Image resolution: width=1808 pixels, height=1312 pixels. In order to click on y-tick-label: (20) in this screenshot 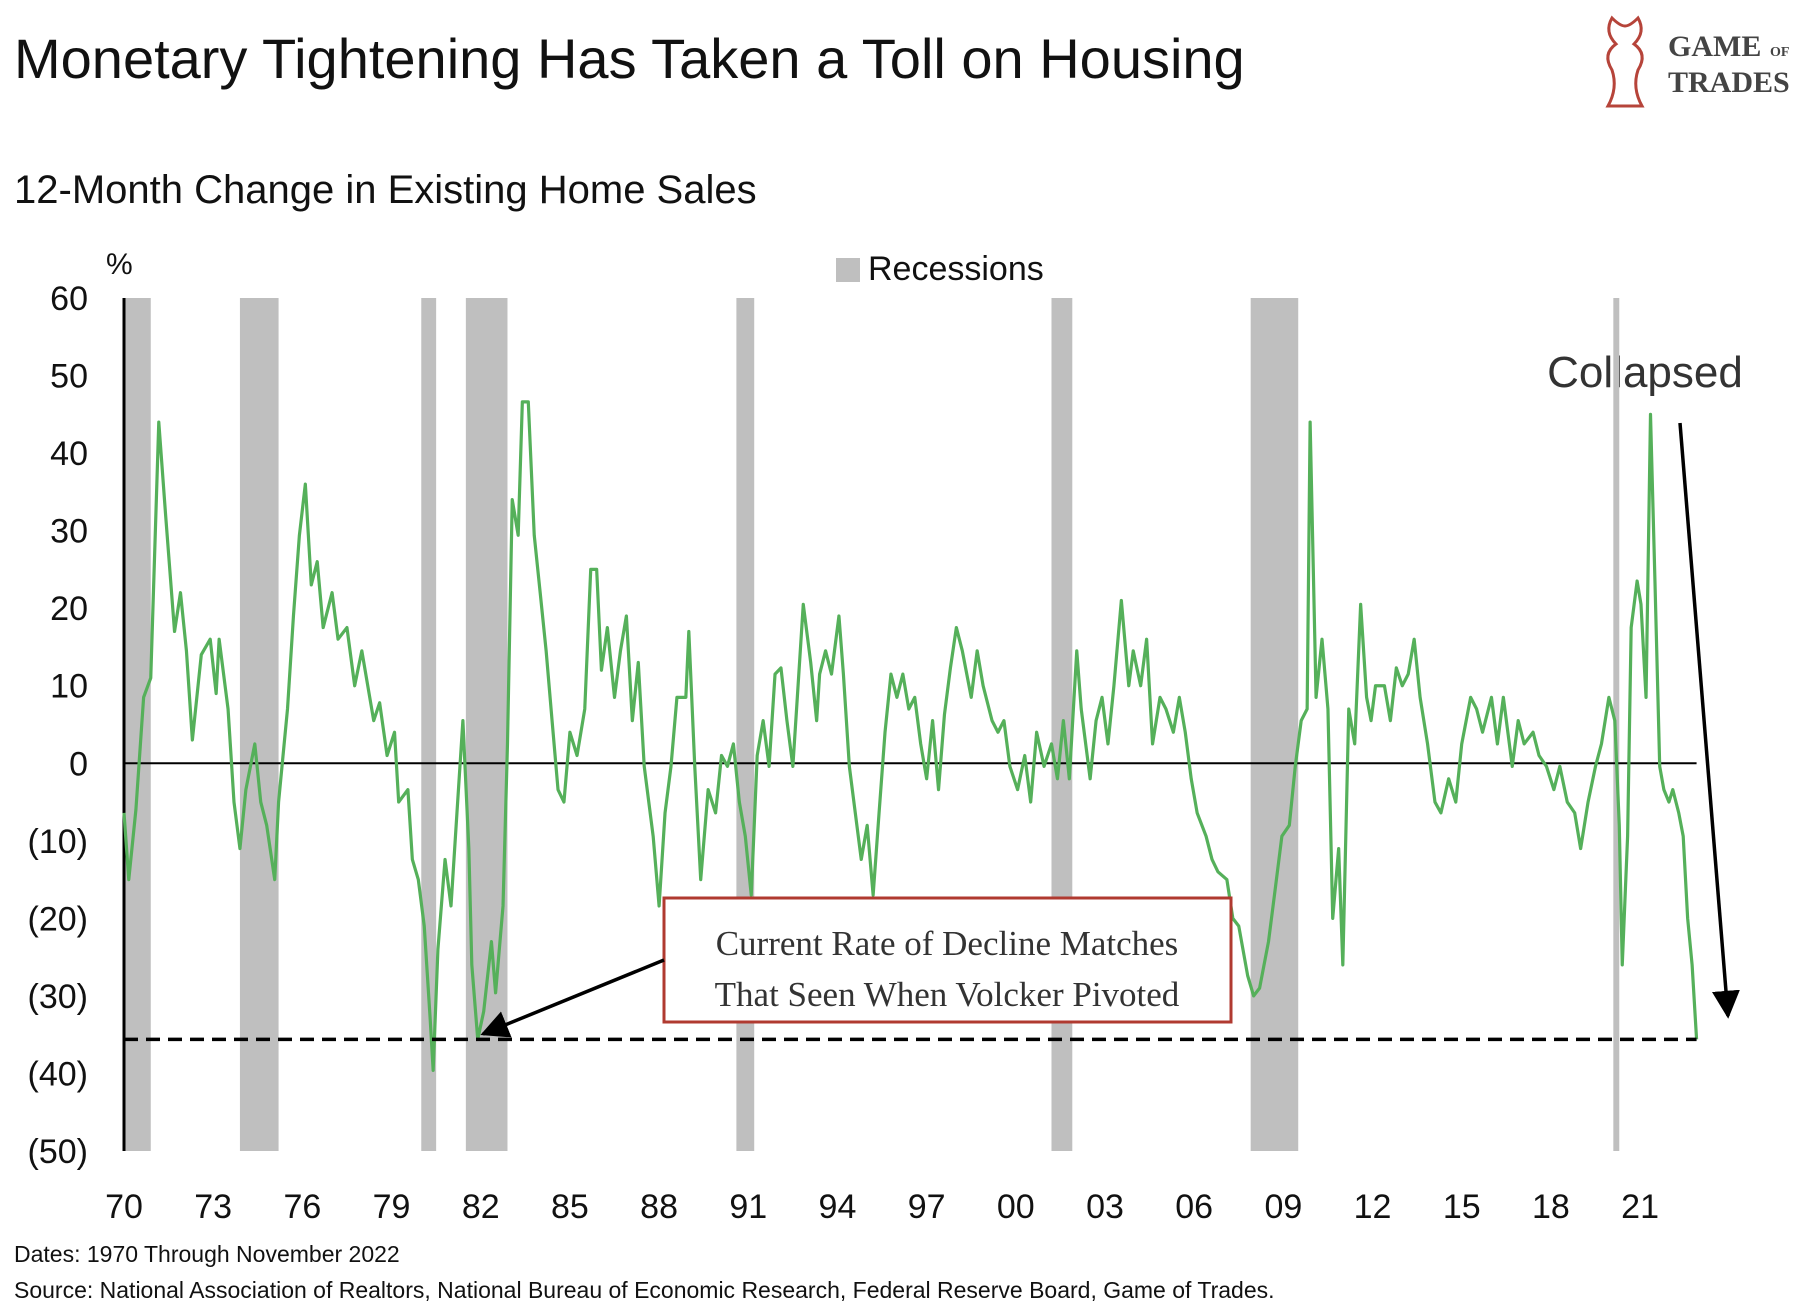, I will do `click(58, 919)`.